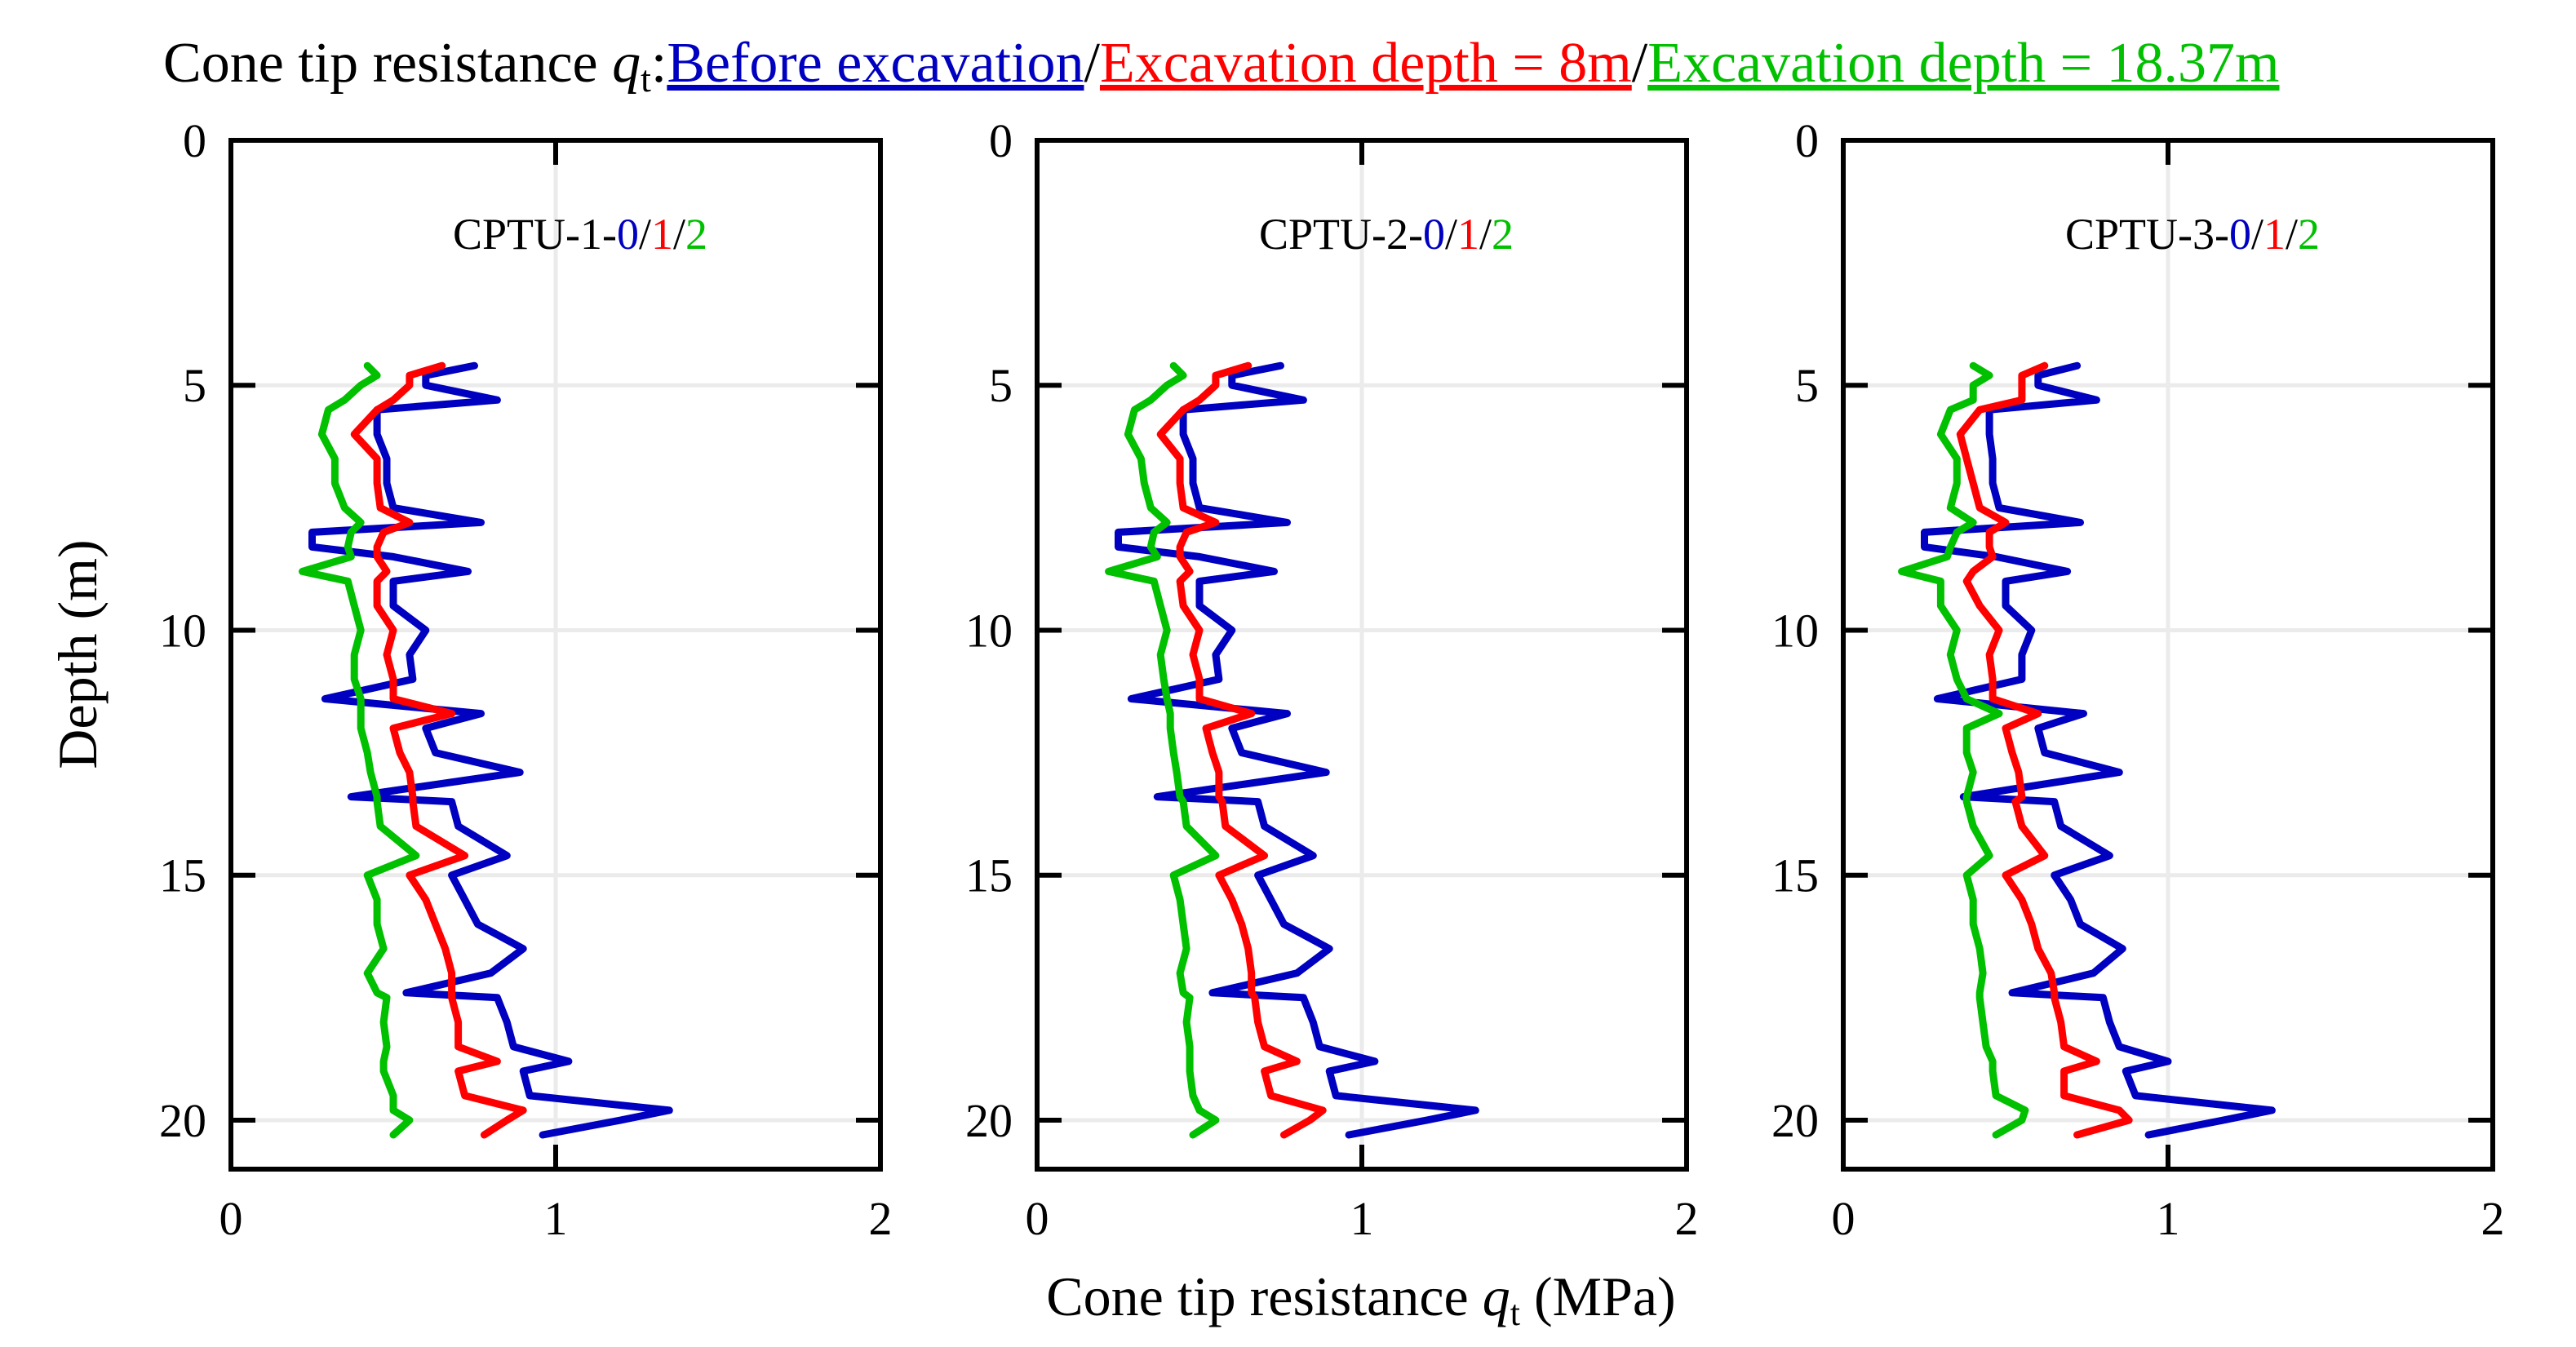 The height and width of the screenshot is (1347, 2576). Describe the element at coordinates (78, 654) in the screenshot. I see `y-axis-label: Depth (m)` at that location.